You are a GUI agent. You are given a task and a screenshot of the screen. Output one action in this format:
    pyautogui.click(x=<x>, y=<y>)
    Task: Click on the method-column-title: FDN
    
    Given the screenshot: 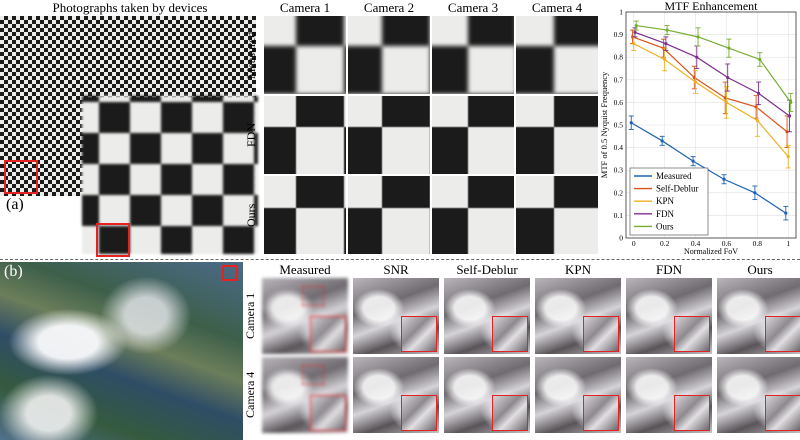 What is the action you would take?
    pyautogui.click(x=668, y=269)
    